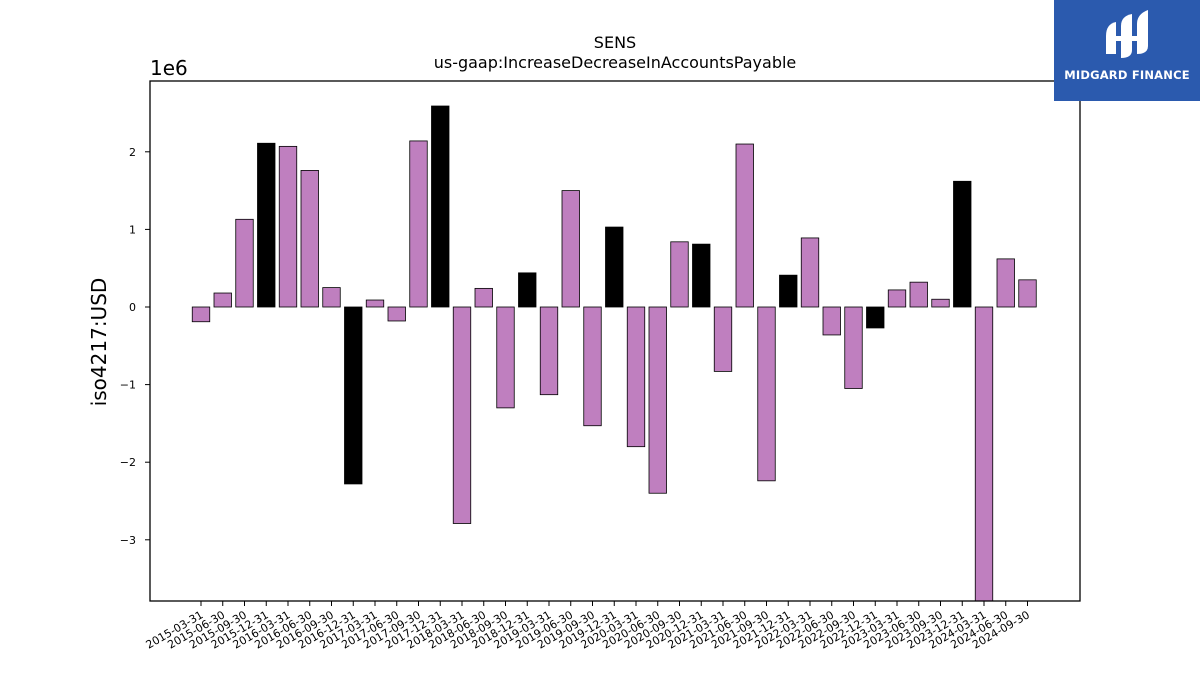 The image size is (1200, 675). I want to click on y-tick-label: −3, so click(128, 540).